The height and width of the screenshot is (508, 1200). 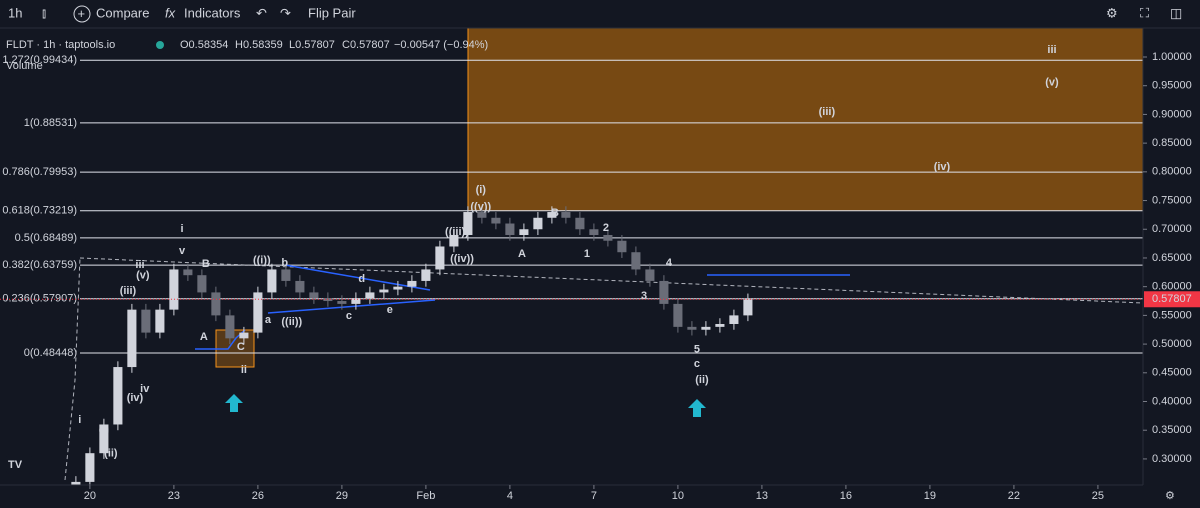 What do you see at coordinates (462, 259) in the screenshot?
I see `wave-label: ((iv))` at bounding box center [462, 259].